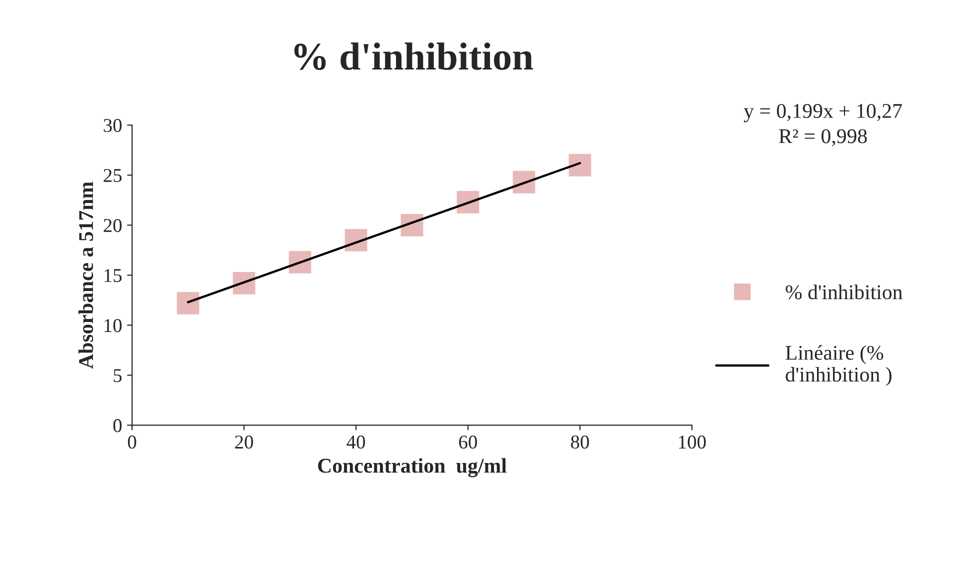 The height and width of the screenshot is (561, 957). I want to click on chart-title: % d'inhibition, so click(413, 56).